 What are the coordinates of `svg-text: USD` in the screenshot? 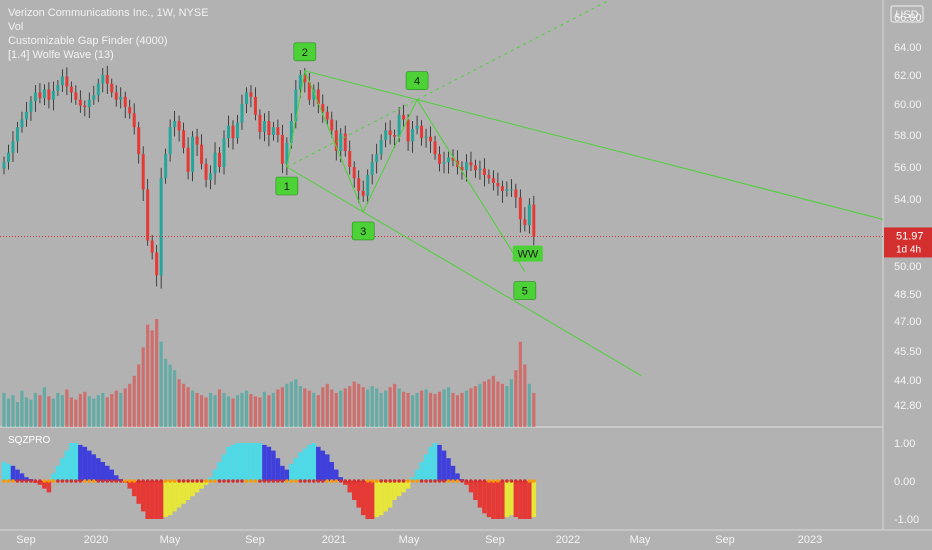 It's located at (906, 15).